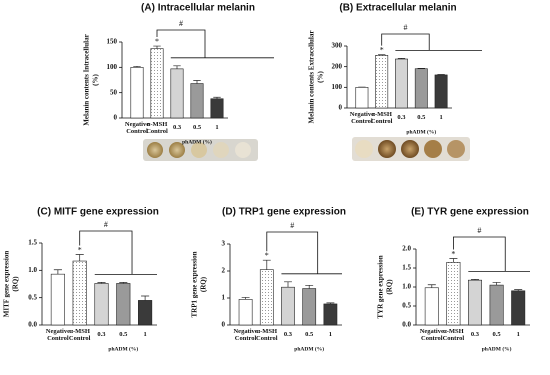  I want to click on y-tick-label: 300, so click(337, 46).